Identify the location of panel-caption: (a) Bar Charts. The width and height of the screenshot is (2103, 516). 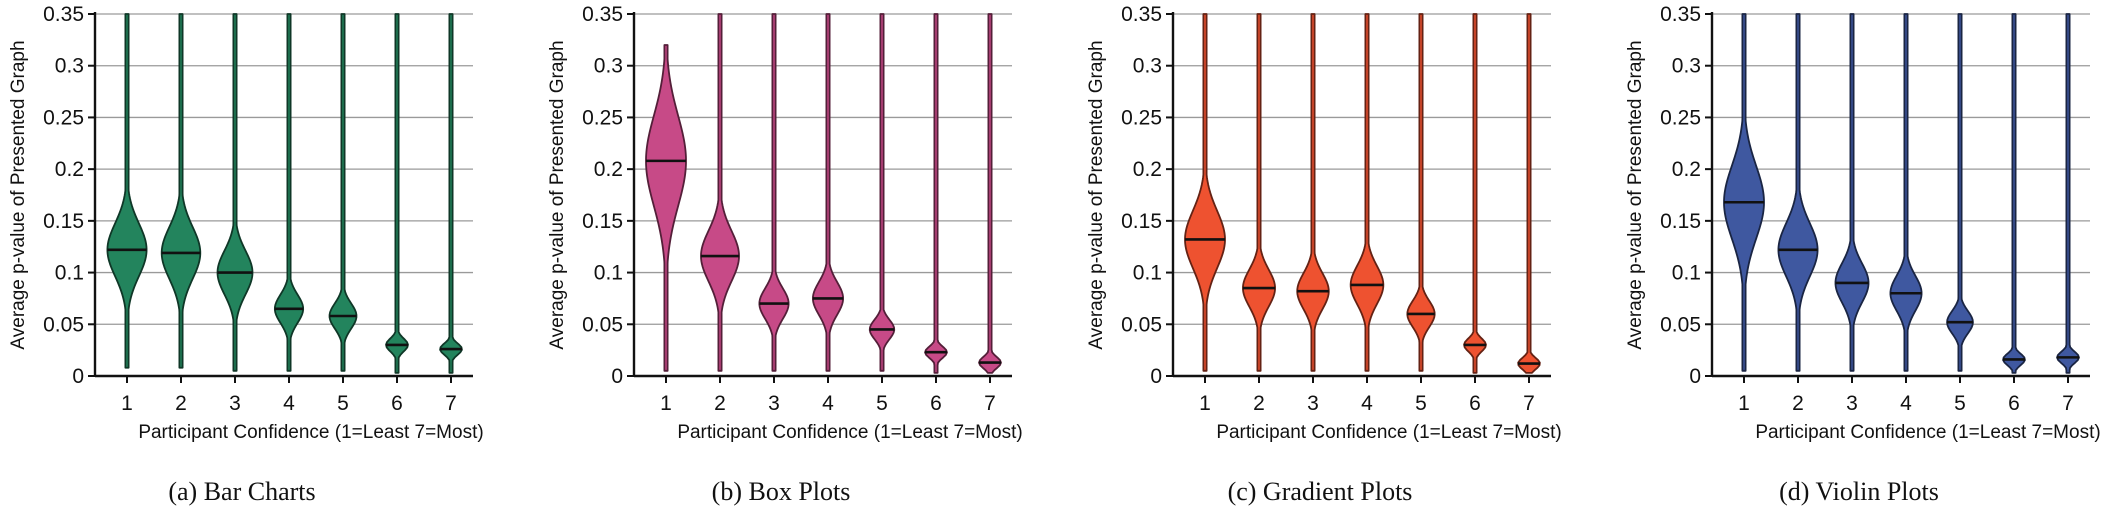
(241, 491).